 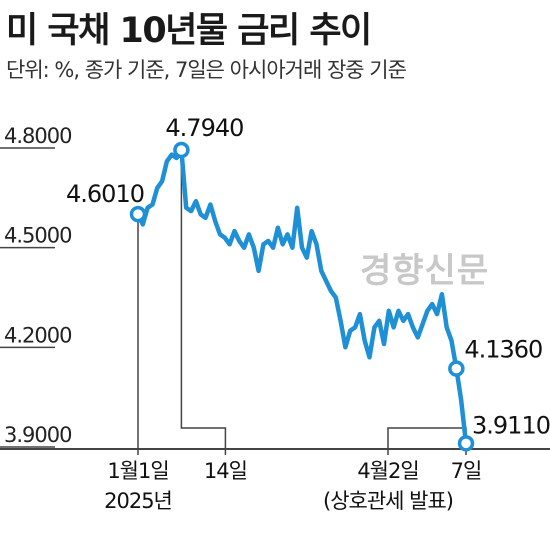 What do you see at coordinates (302, 452) in the screenshot?
I see `x-axis-ticks` at bounding box center [302, 452].